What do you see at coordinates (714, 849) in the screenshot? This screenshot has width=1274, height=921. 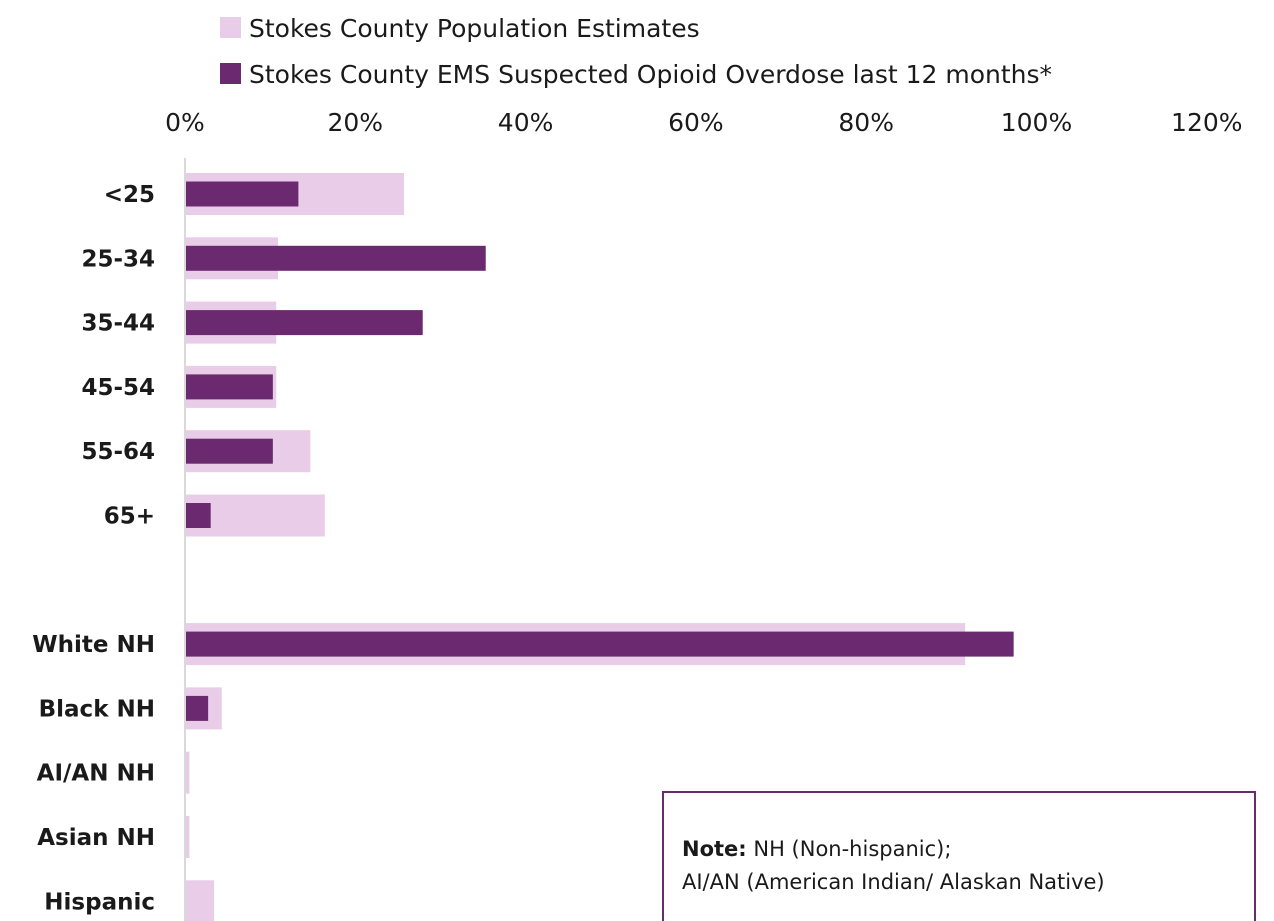 I see `note-label: Note:` at bounding box center [714, 849].